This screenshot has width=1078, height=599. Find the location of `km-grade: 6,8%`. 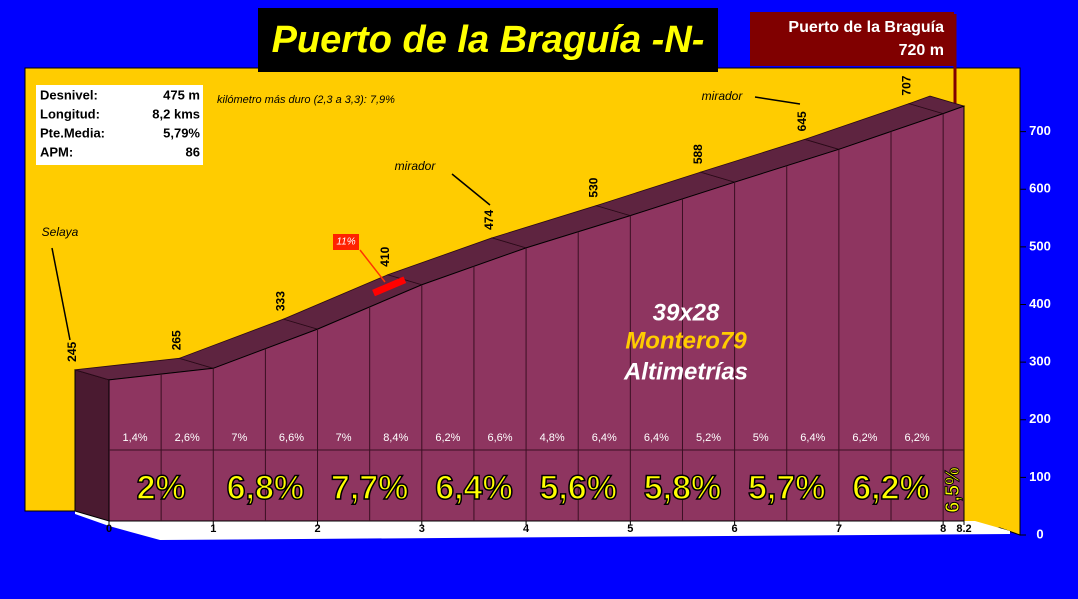

km-grade: 6,8% is located at coordinates (266, 488).